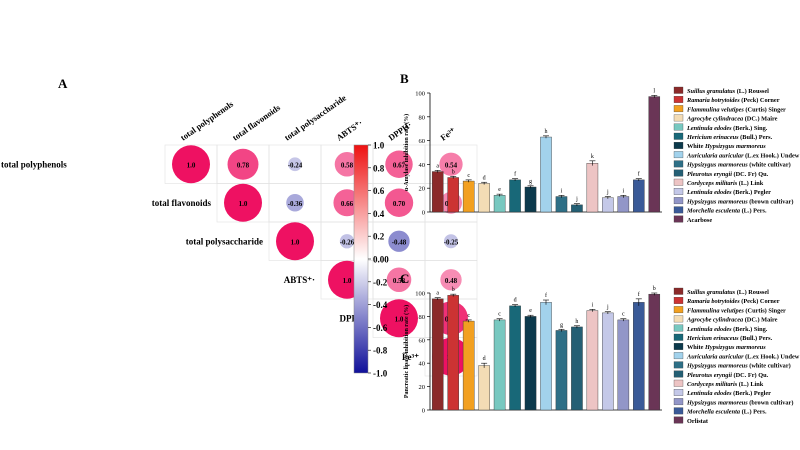  What do you see at coordinates (623, 315) in the screenshot?
I see `significance-letter: c` at bounding box center [623, 315].